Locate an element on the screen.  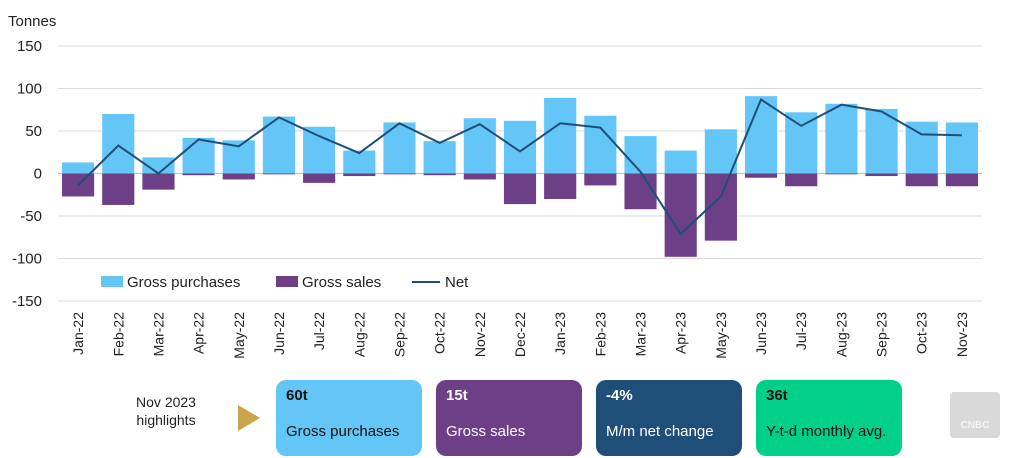
y-unit-label: Tonnes is located at coordinates (32, 21).